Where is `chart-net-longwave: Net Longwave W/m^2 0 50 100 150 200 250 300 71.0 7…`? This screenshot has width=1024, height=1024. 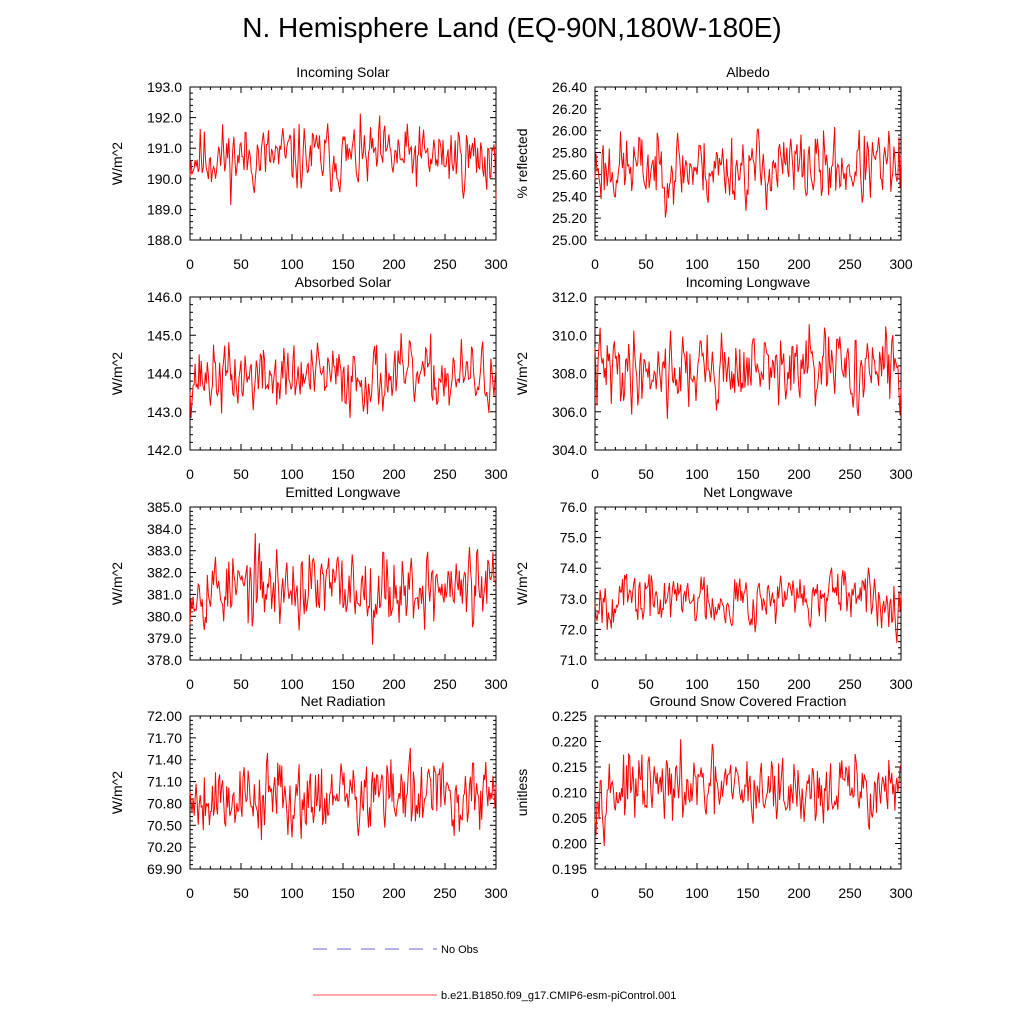
chart-net-longwave: Net Longwave W/m^2 0 50 100 150 200 250 300 71.0 7… is located at coordinates (713, 588).